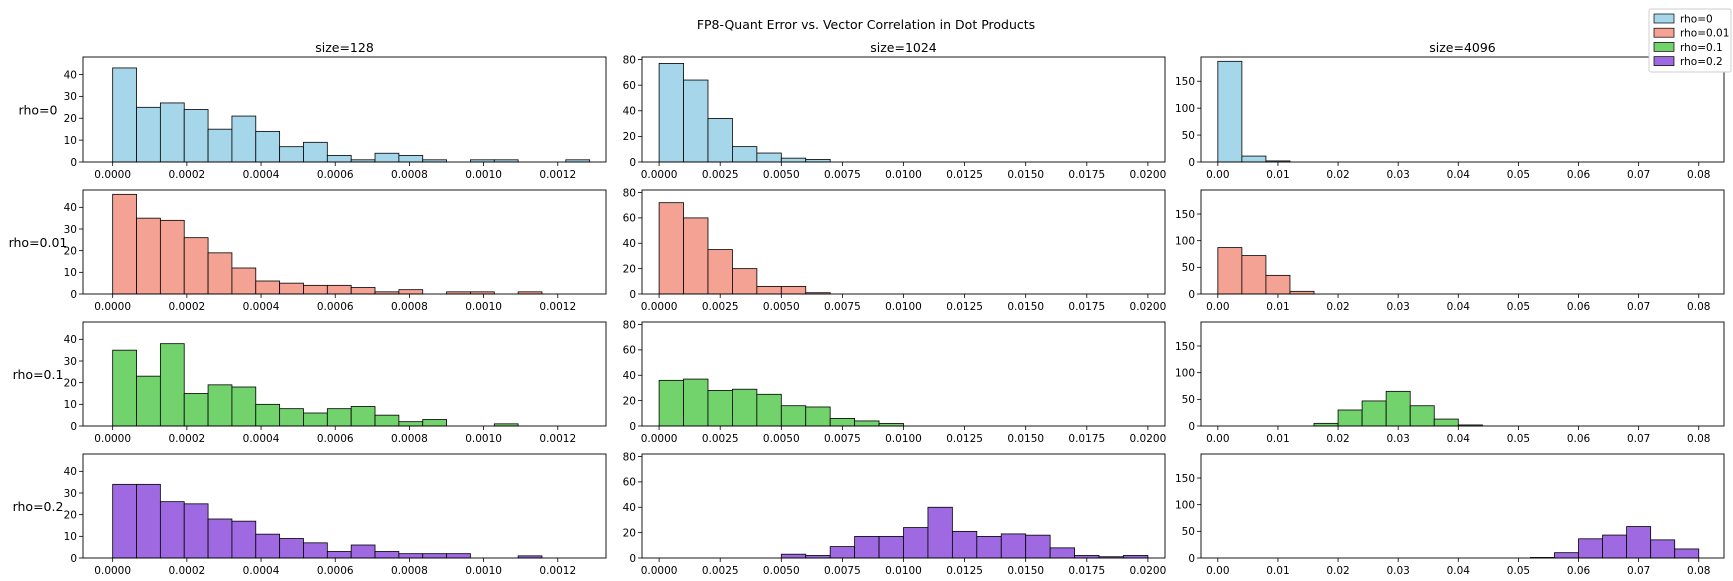 This screenshot has width=1733, height=581. Describe the element at coordinates (1188, 400) in the screenshot. I see `y-tick-label: 50` at that location.